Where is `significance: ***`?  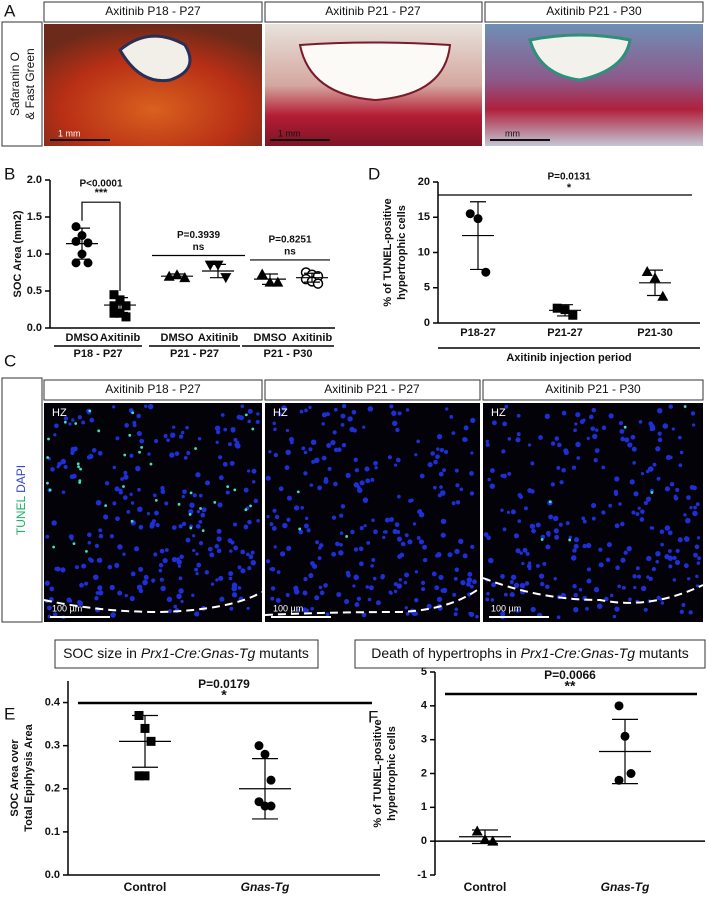 significance: *** is located at coordinates (102, 193).